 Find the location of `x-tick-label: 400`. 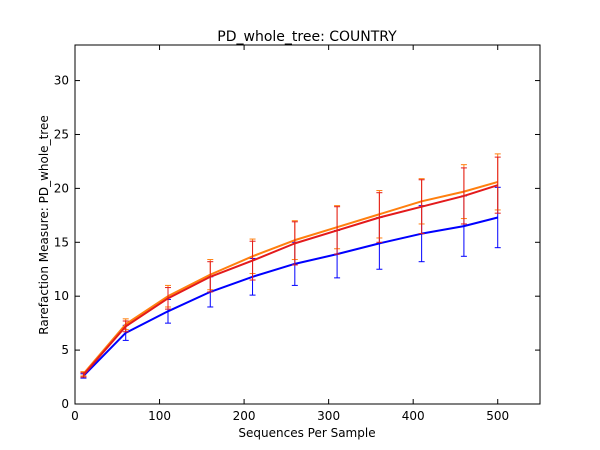

x-tick-label: 400 is located at coordinates (413, 416).